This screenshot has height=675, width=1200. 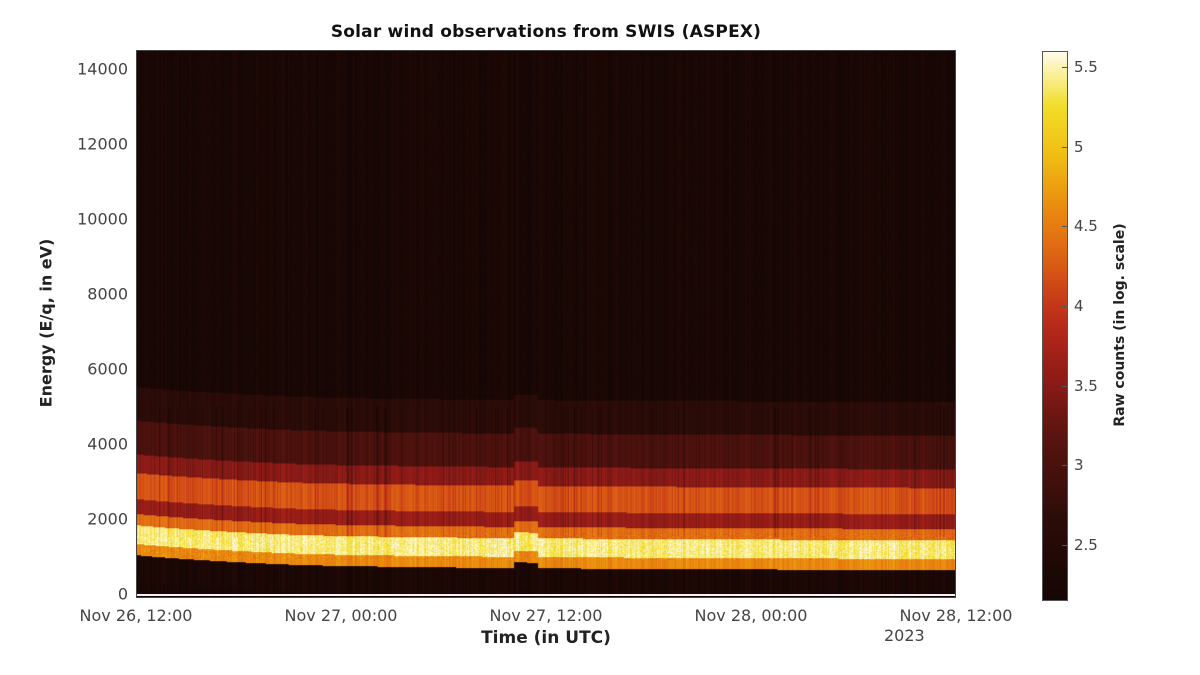 What do you see at coordinates (956, 615) in the screenshot?
I see `x-tick-label: Nov 28, 12:00` at bounding box center [956, 615].